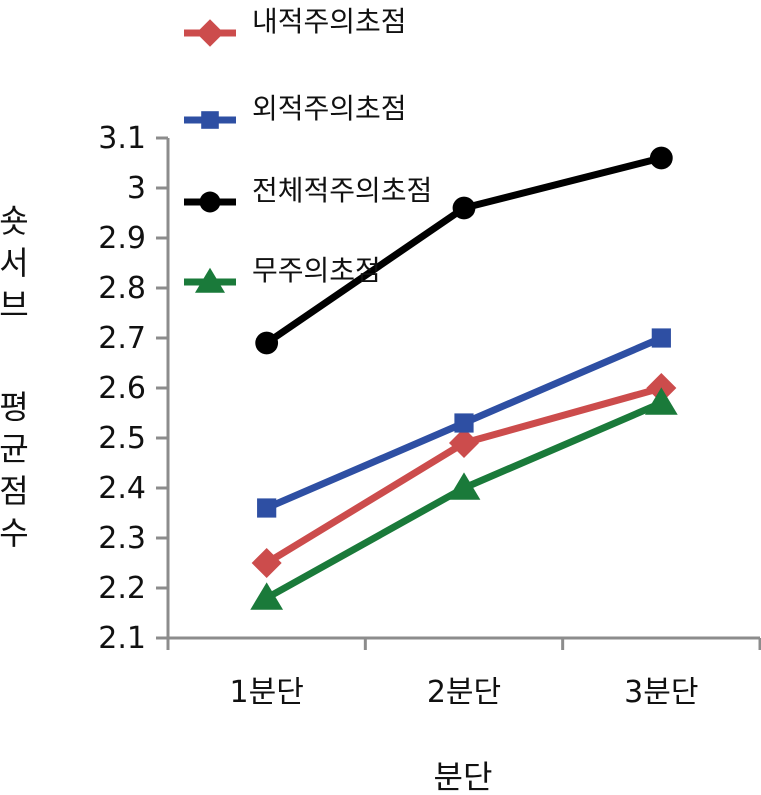 The height and width of the screenshot is (795, 761). I want to click on x-tick-label: 1분단, so click(267, 692).